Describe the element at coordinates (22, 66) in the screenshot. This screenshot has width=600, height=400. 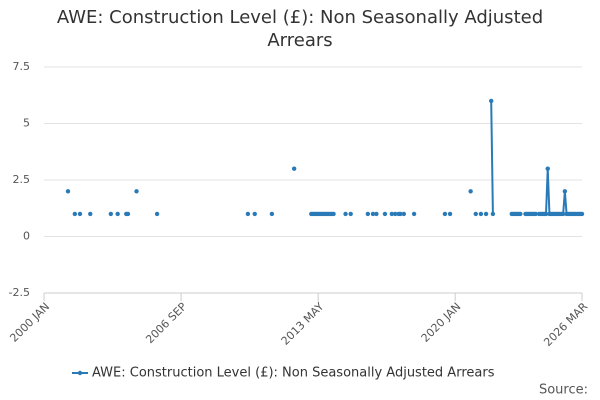
I see `y-tick-label: 7.5` at that location.